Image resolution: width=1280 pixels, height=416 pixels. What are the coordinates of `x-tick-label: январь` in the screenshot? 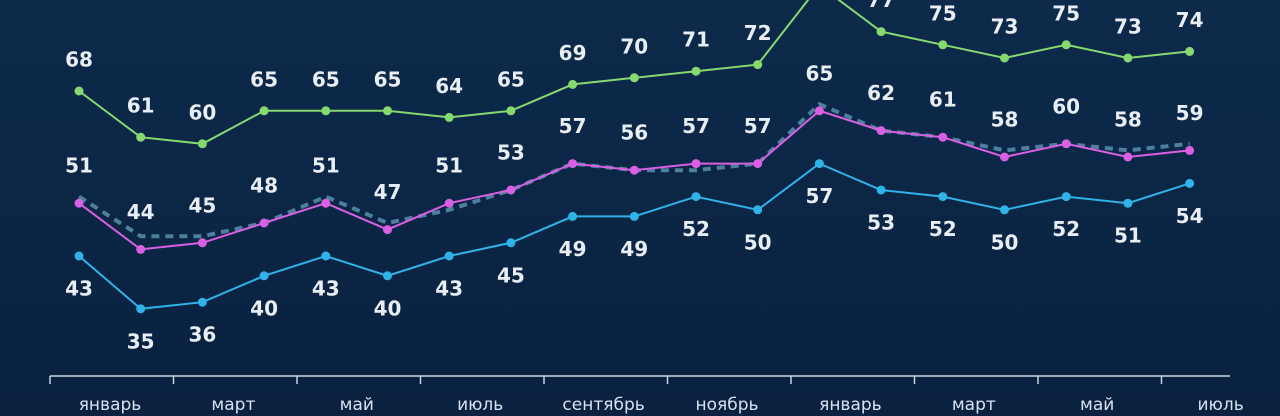 It's located at (850, 405).